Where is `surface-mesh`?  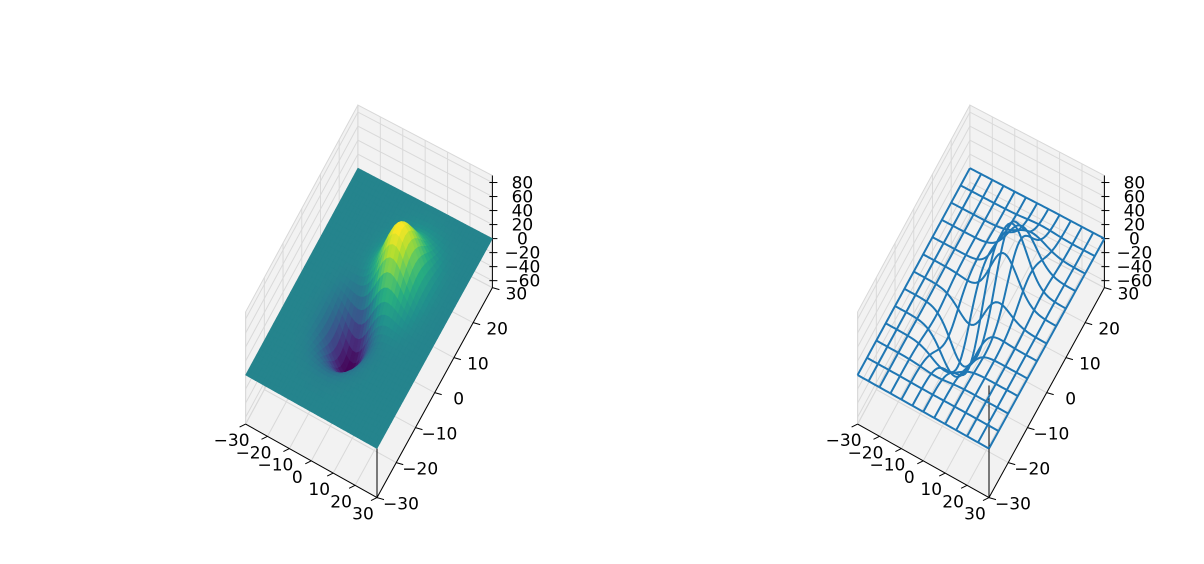
surface-mesh is located at coordinates (369, 308).